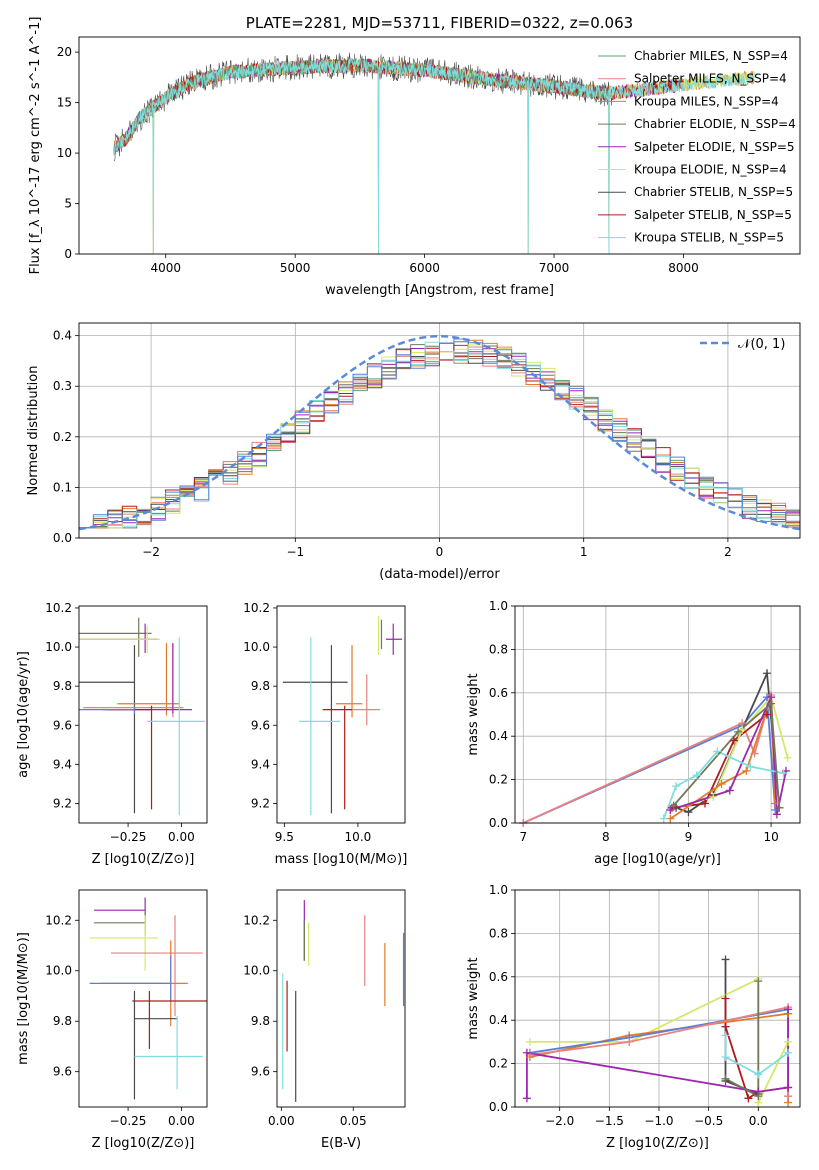  I want to click on x-tick-label: 1, so click(584, 552).